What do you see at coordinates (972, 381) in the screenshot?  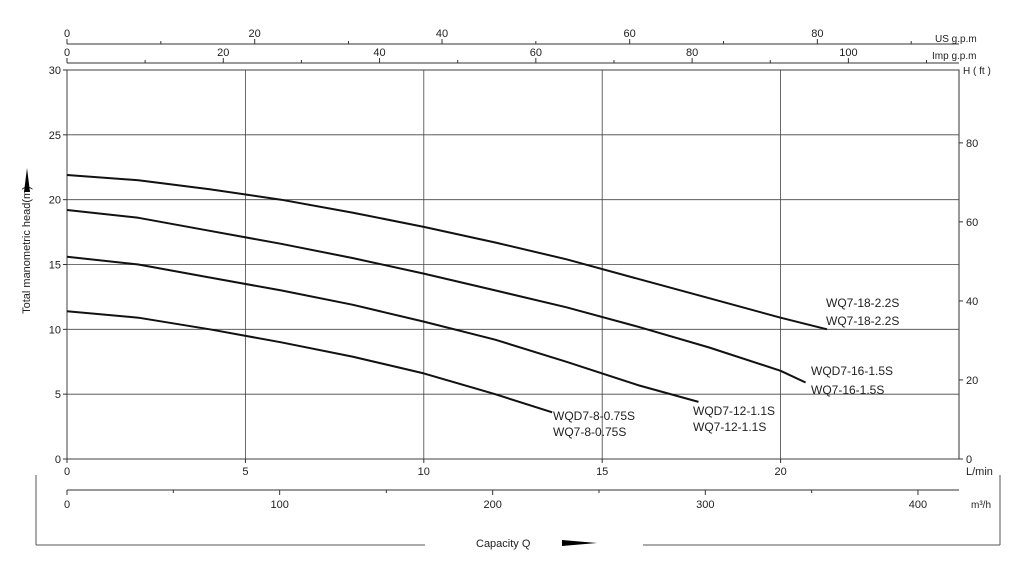 I see `y-right-tick-label: 20` at bounding box center [972, 381].